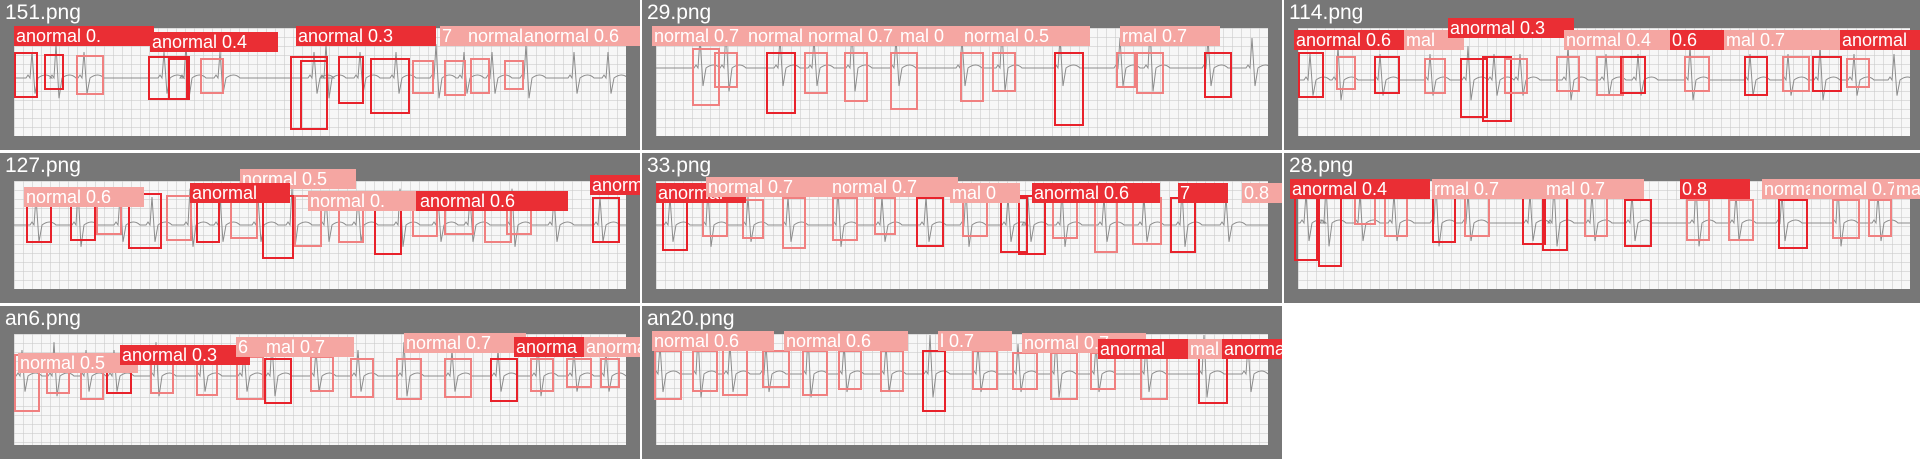 The height and width of the screenshot is (459, 1920). Describe the element at coordinates (1326, 12) in the screenshot. I see `tile-filename: 114.png` at that location.